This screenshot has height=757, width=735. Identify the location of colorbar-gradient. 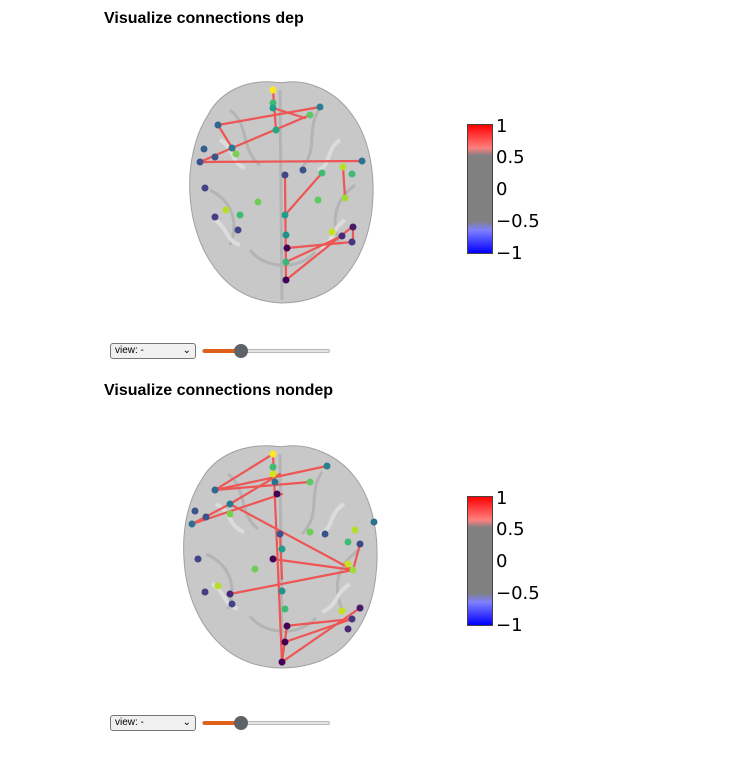
(480, 561).